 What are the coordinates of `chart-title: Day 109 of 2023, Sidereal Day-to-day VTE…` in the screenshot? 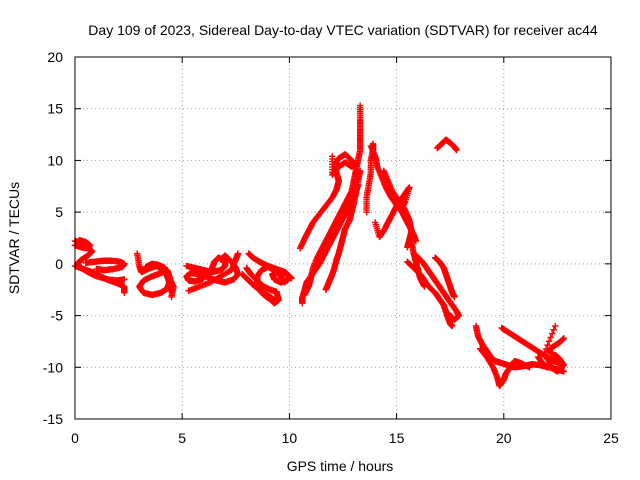 It's located at (343, 30).